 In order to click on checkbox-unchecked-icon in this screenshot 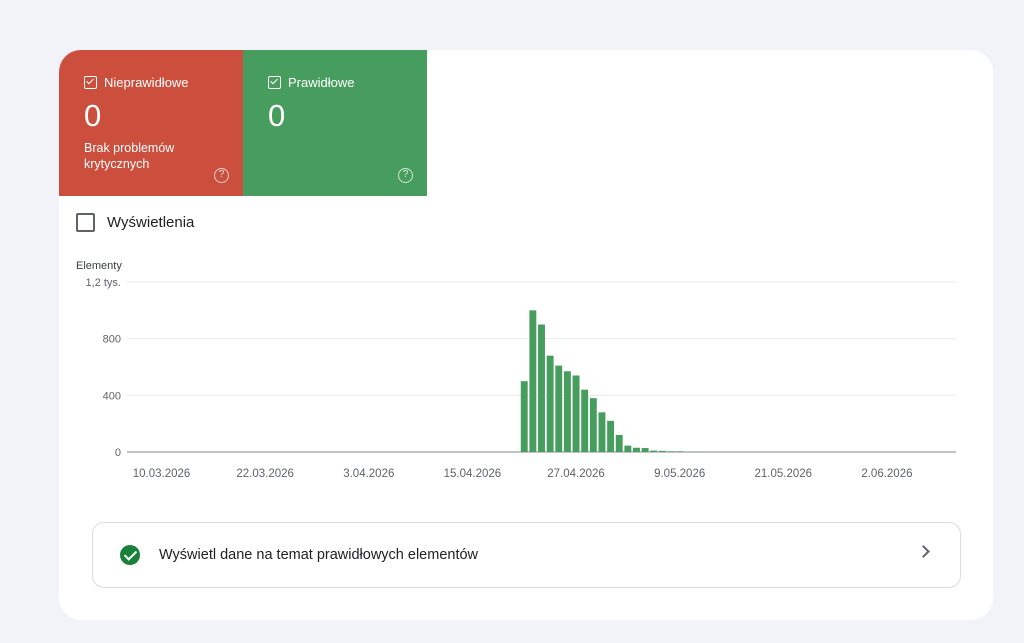, I will do `click(85, 222)`.